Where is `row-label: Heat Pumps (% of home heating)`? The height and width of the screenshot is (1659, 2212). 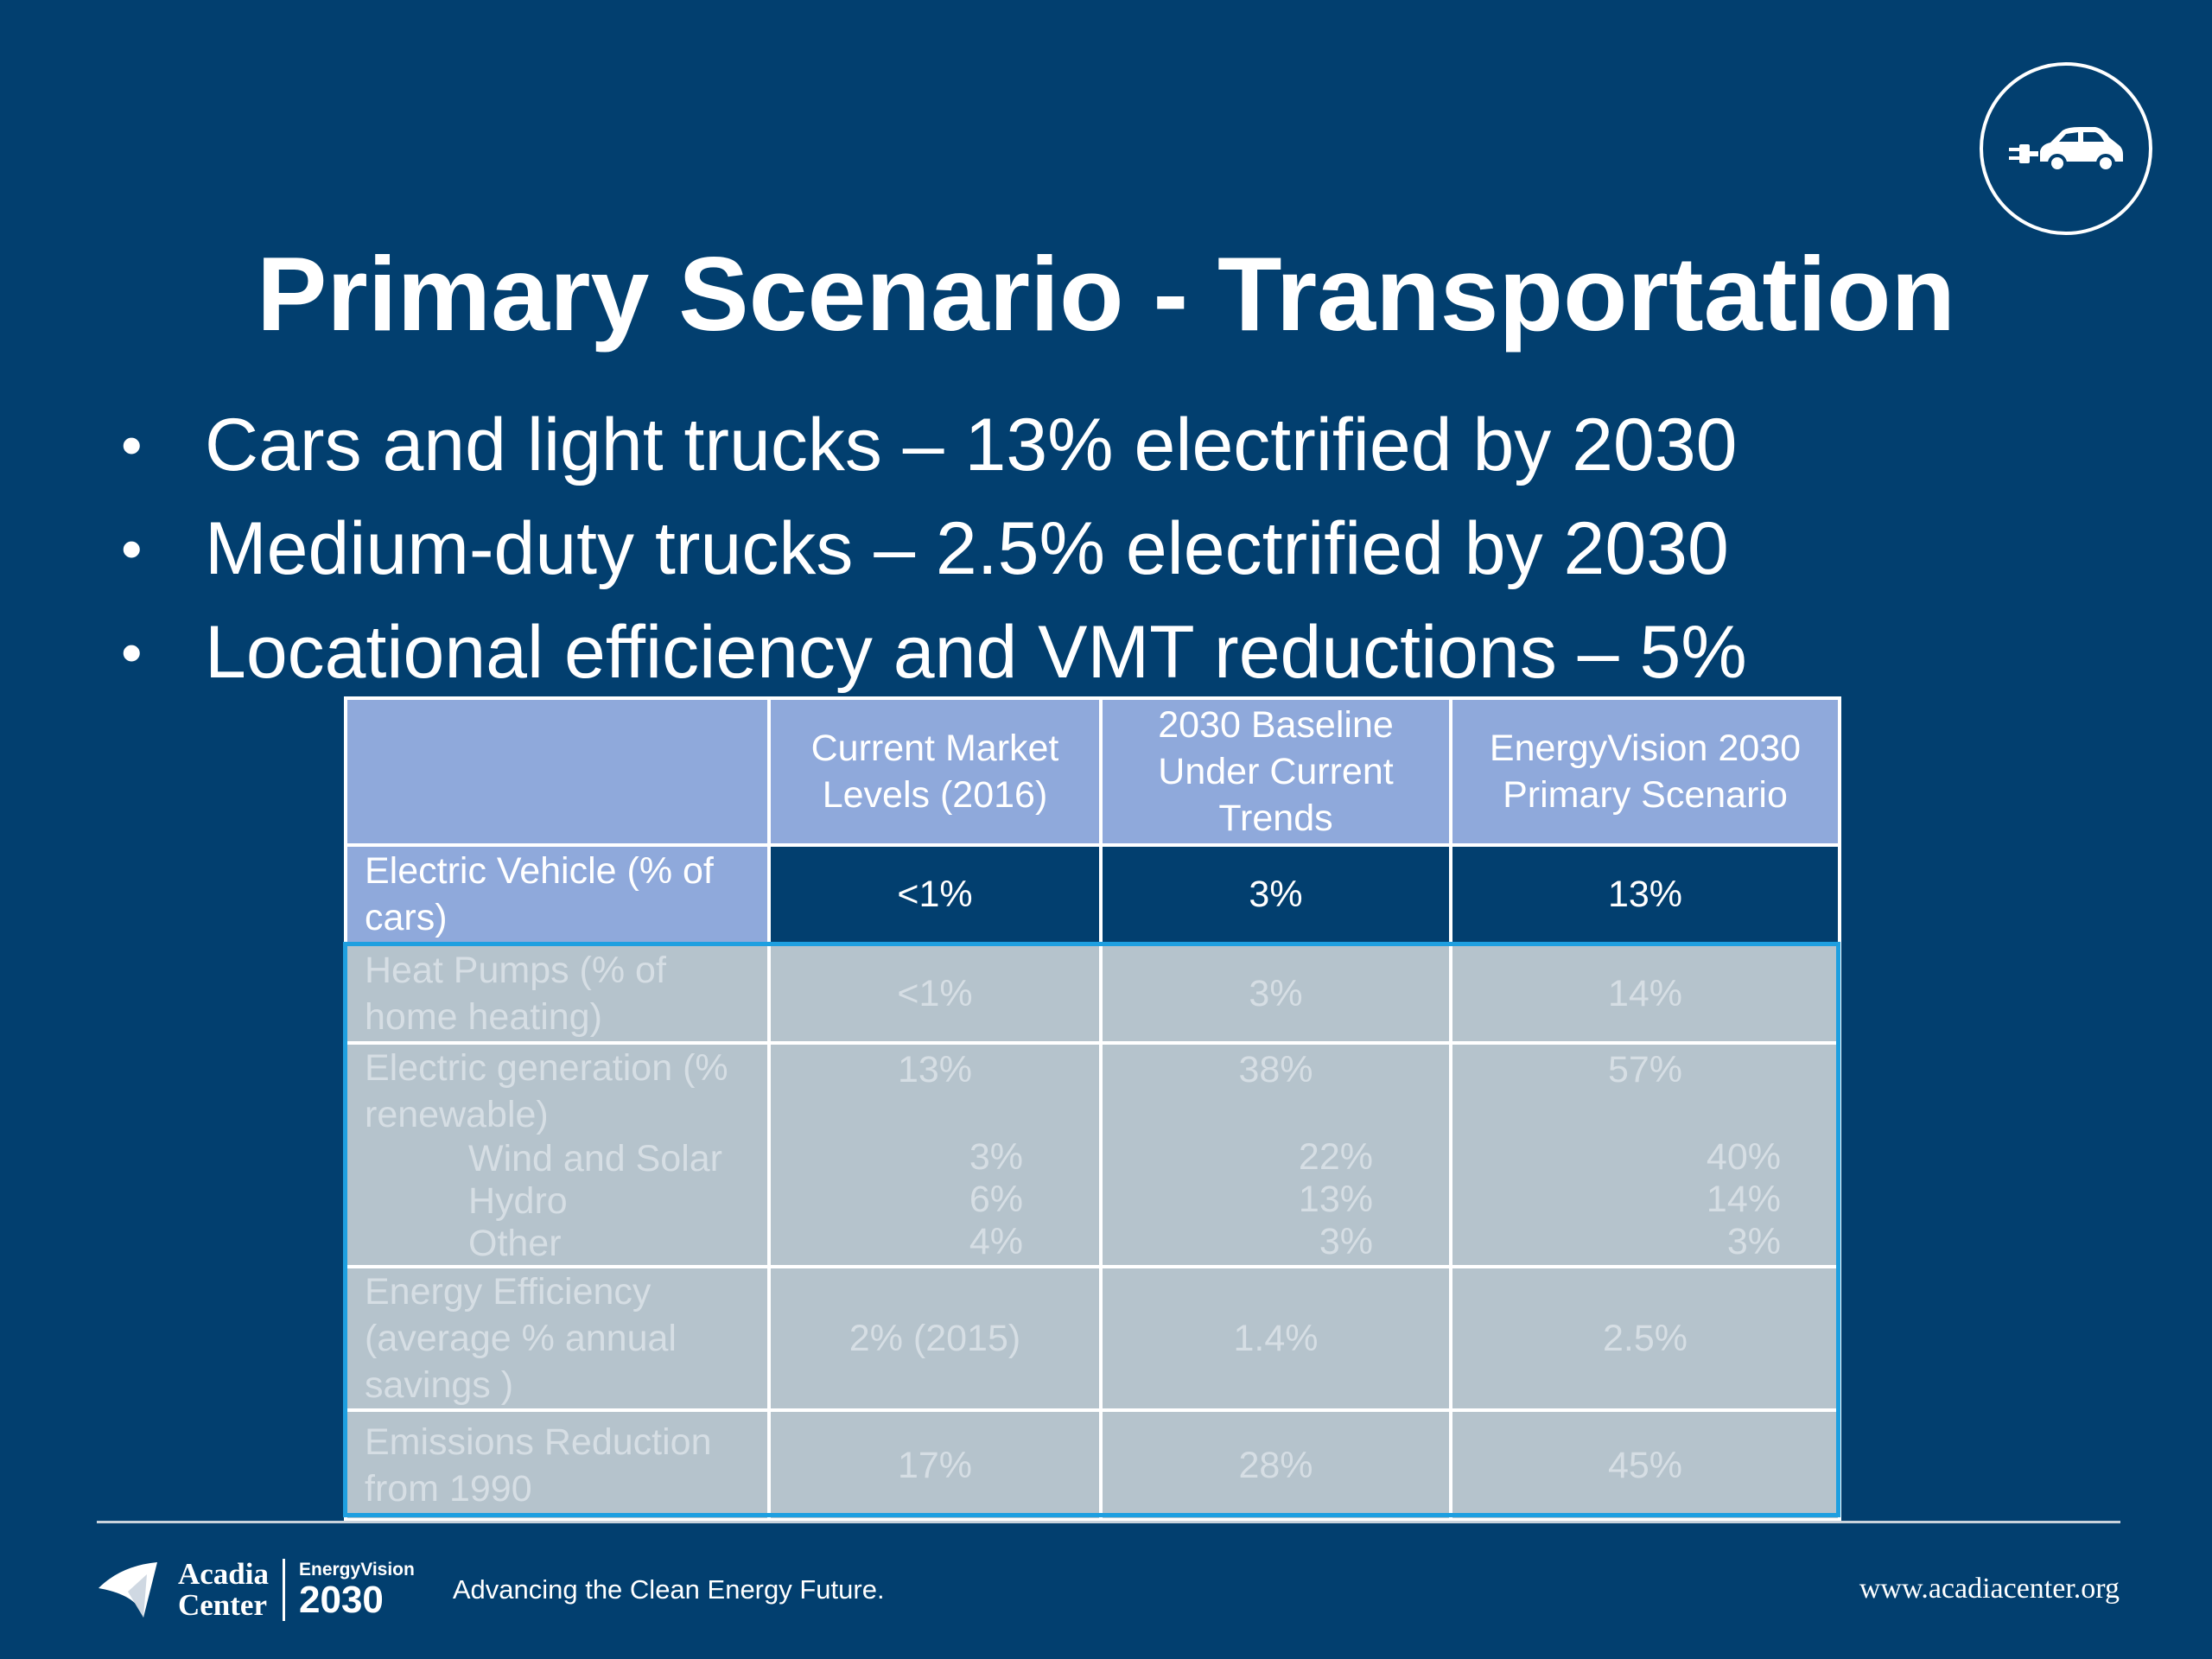 row-label: Heat Pumps (% of home heating) is located at coordinates (557, 994).